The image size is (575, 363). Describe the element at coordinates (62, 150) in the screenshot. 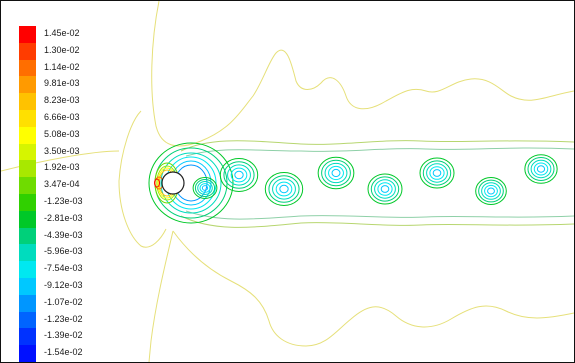

I see `legend-label: 3.50e-03` at that location.